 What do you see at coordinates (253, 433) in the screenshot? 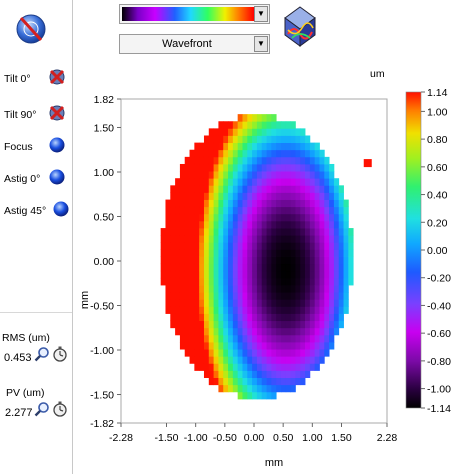
I see `x-axis-ticks: -2.28 -1.50 -1.00 -0.50 0.00 0.50 1.00 1.50 2.28` at bounding box center [253, 433].